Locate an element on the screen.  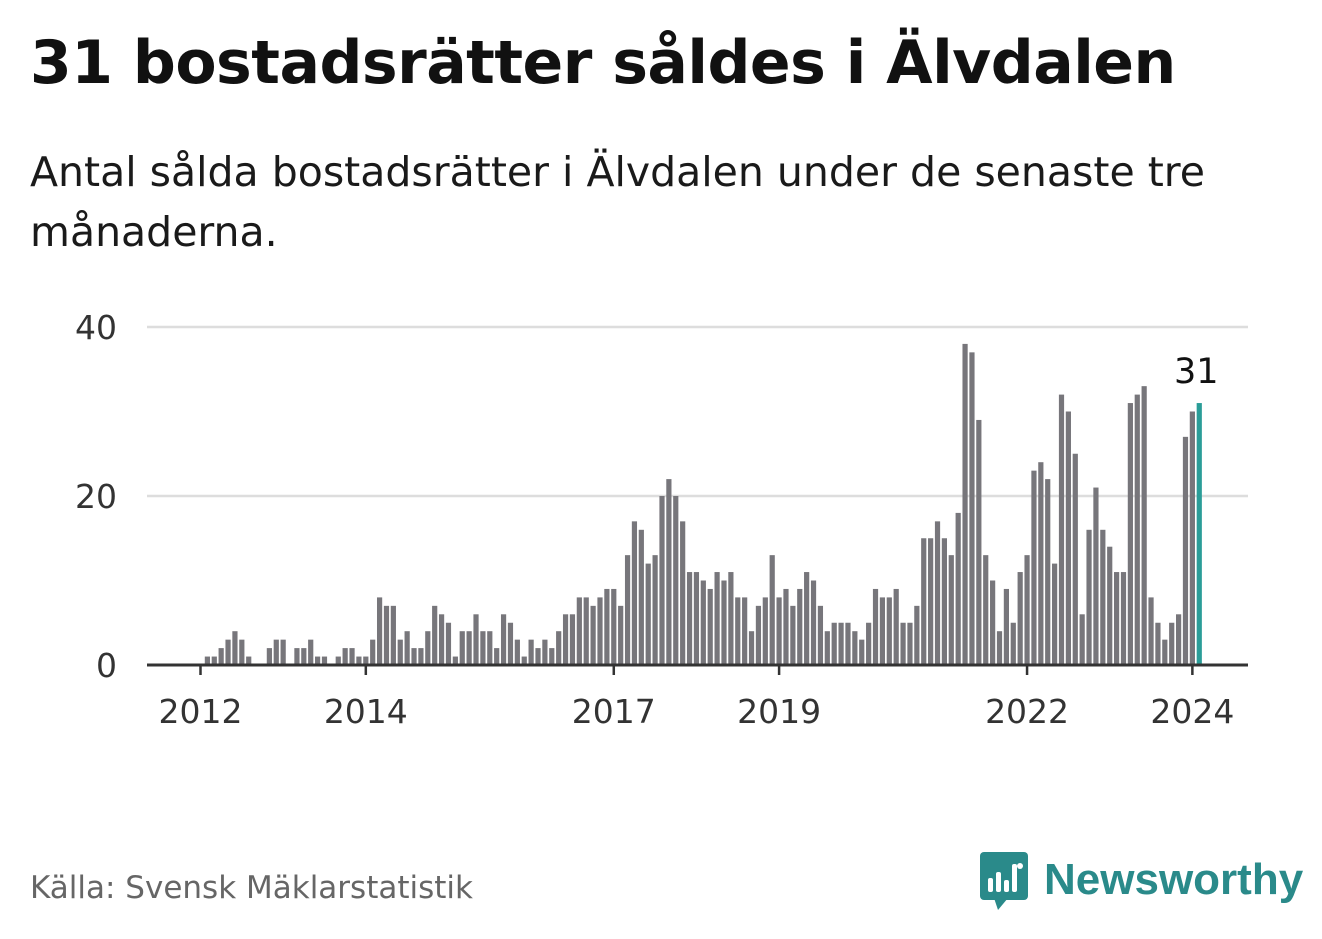
chart-title: 31 bostadsrätter såldes i Älvdalen is located at coordinates (603, 63).